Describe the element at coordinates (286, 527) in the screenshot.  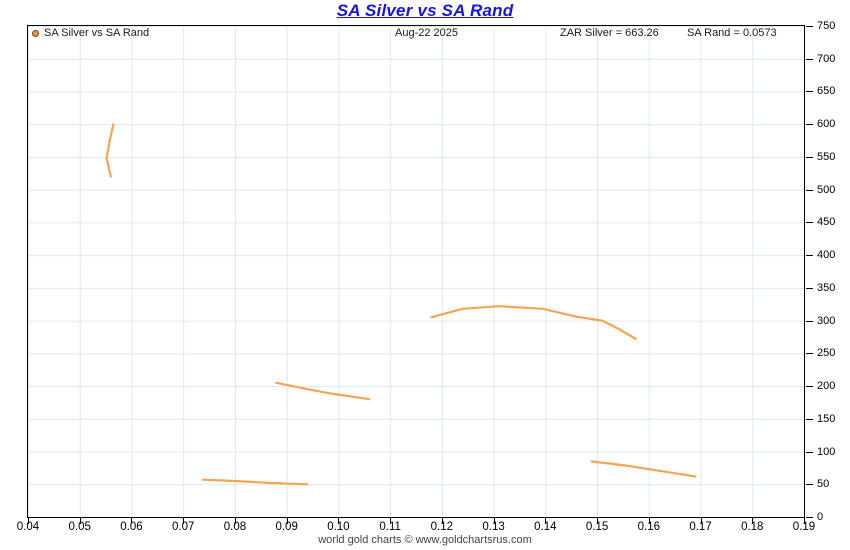
I see `x-axis-label: 0.09` at that location.